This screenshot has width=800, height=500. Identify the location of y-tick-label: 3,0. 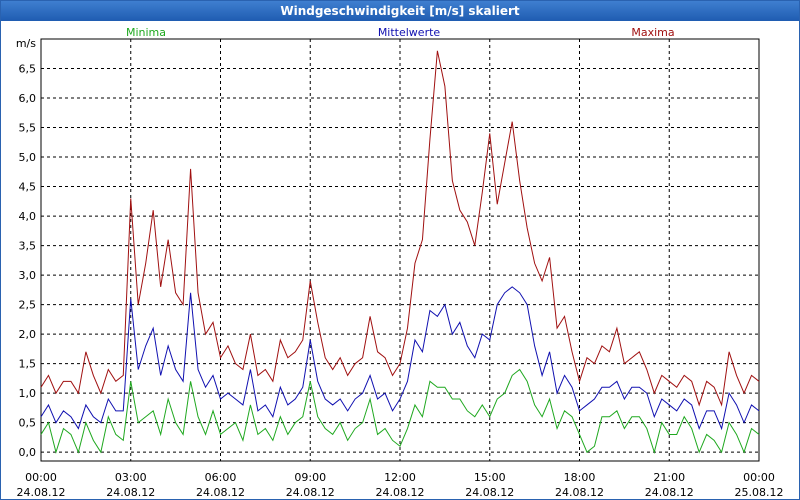
(28, 275).